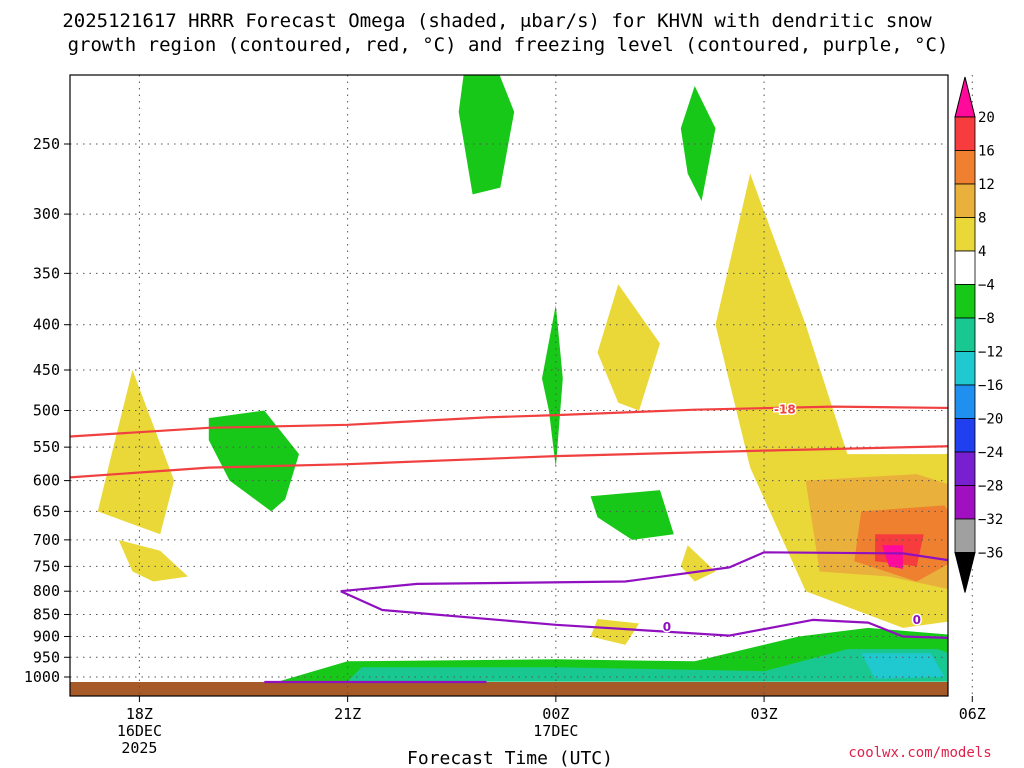 The width and height of the screenshot is (1024, 768). Describe the element at coordinates (990, 353) in the screenshot. I see `colorbar-label-7: −12` at that location.